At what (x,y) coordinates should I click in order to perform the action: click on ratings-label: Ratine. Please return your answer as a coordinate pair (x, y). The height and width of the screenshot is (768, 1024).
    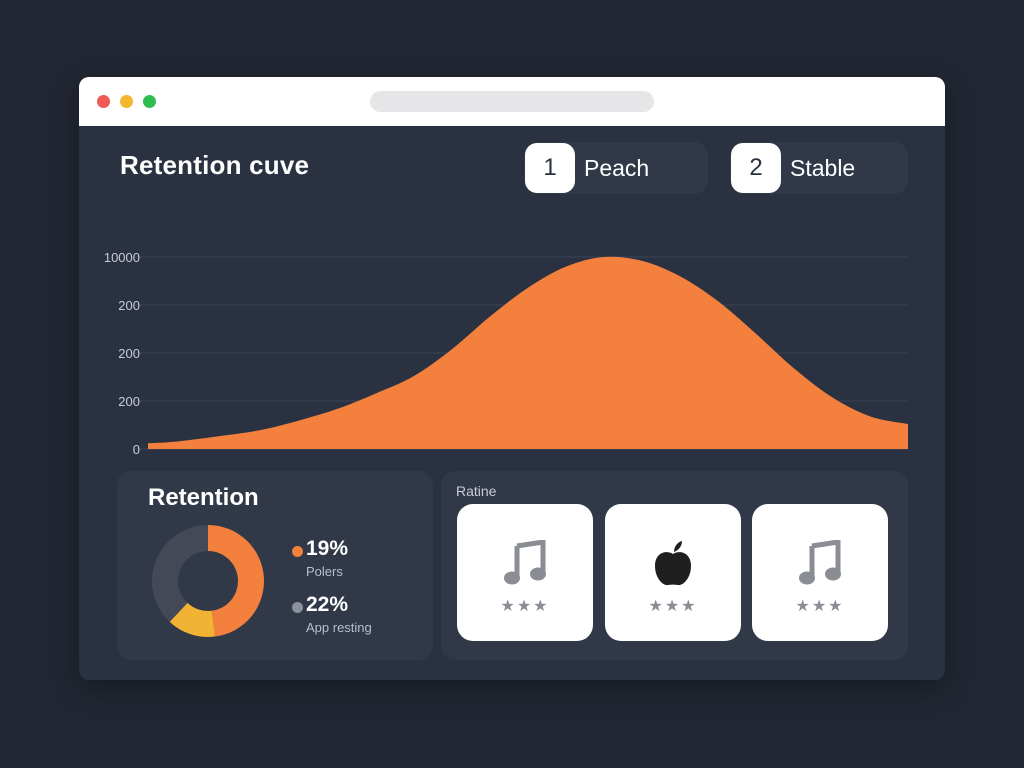
    Looking at the image, I should click on (476, 491).